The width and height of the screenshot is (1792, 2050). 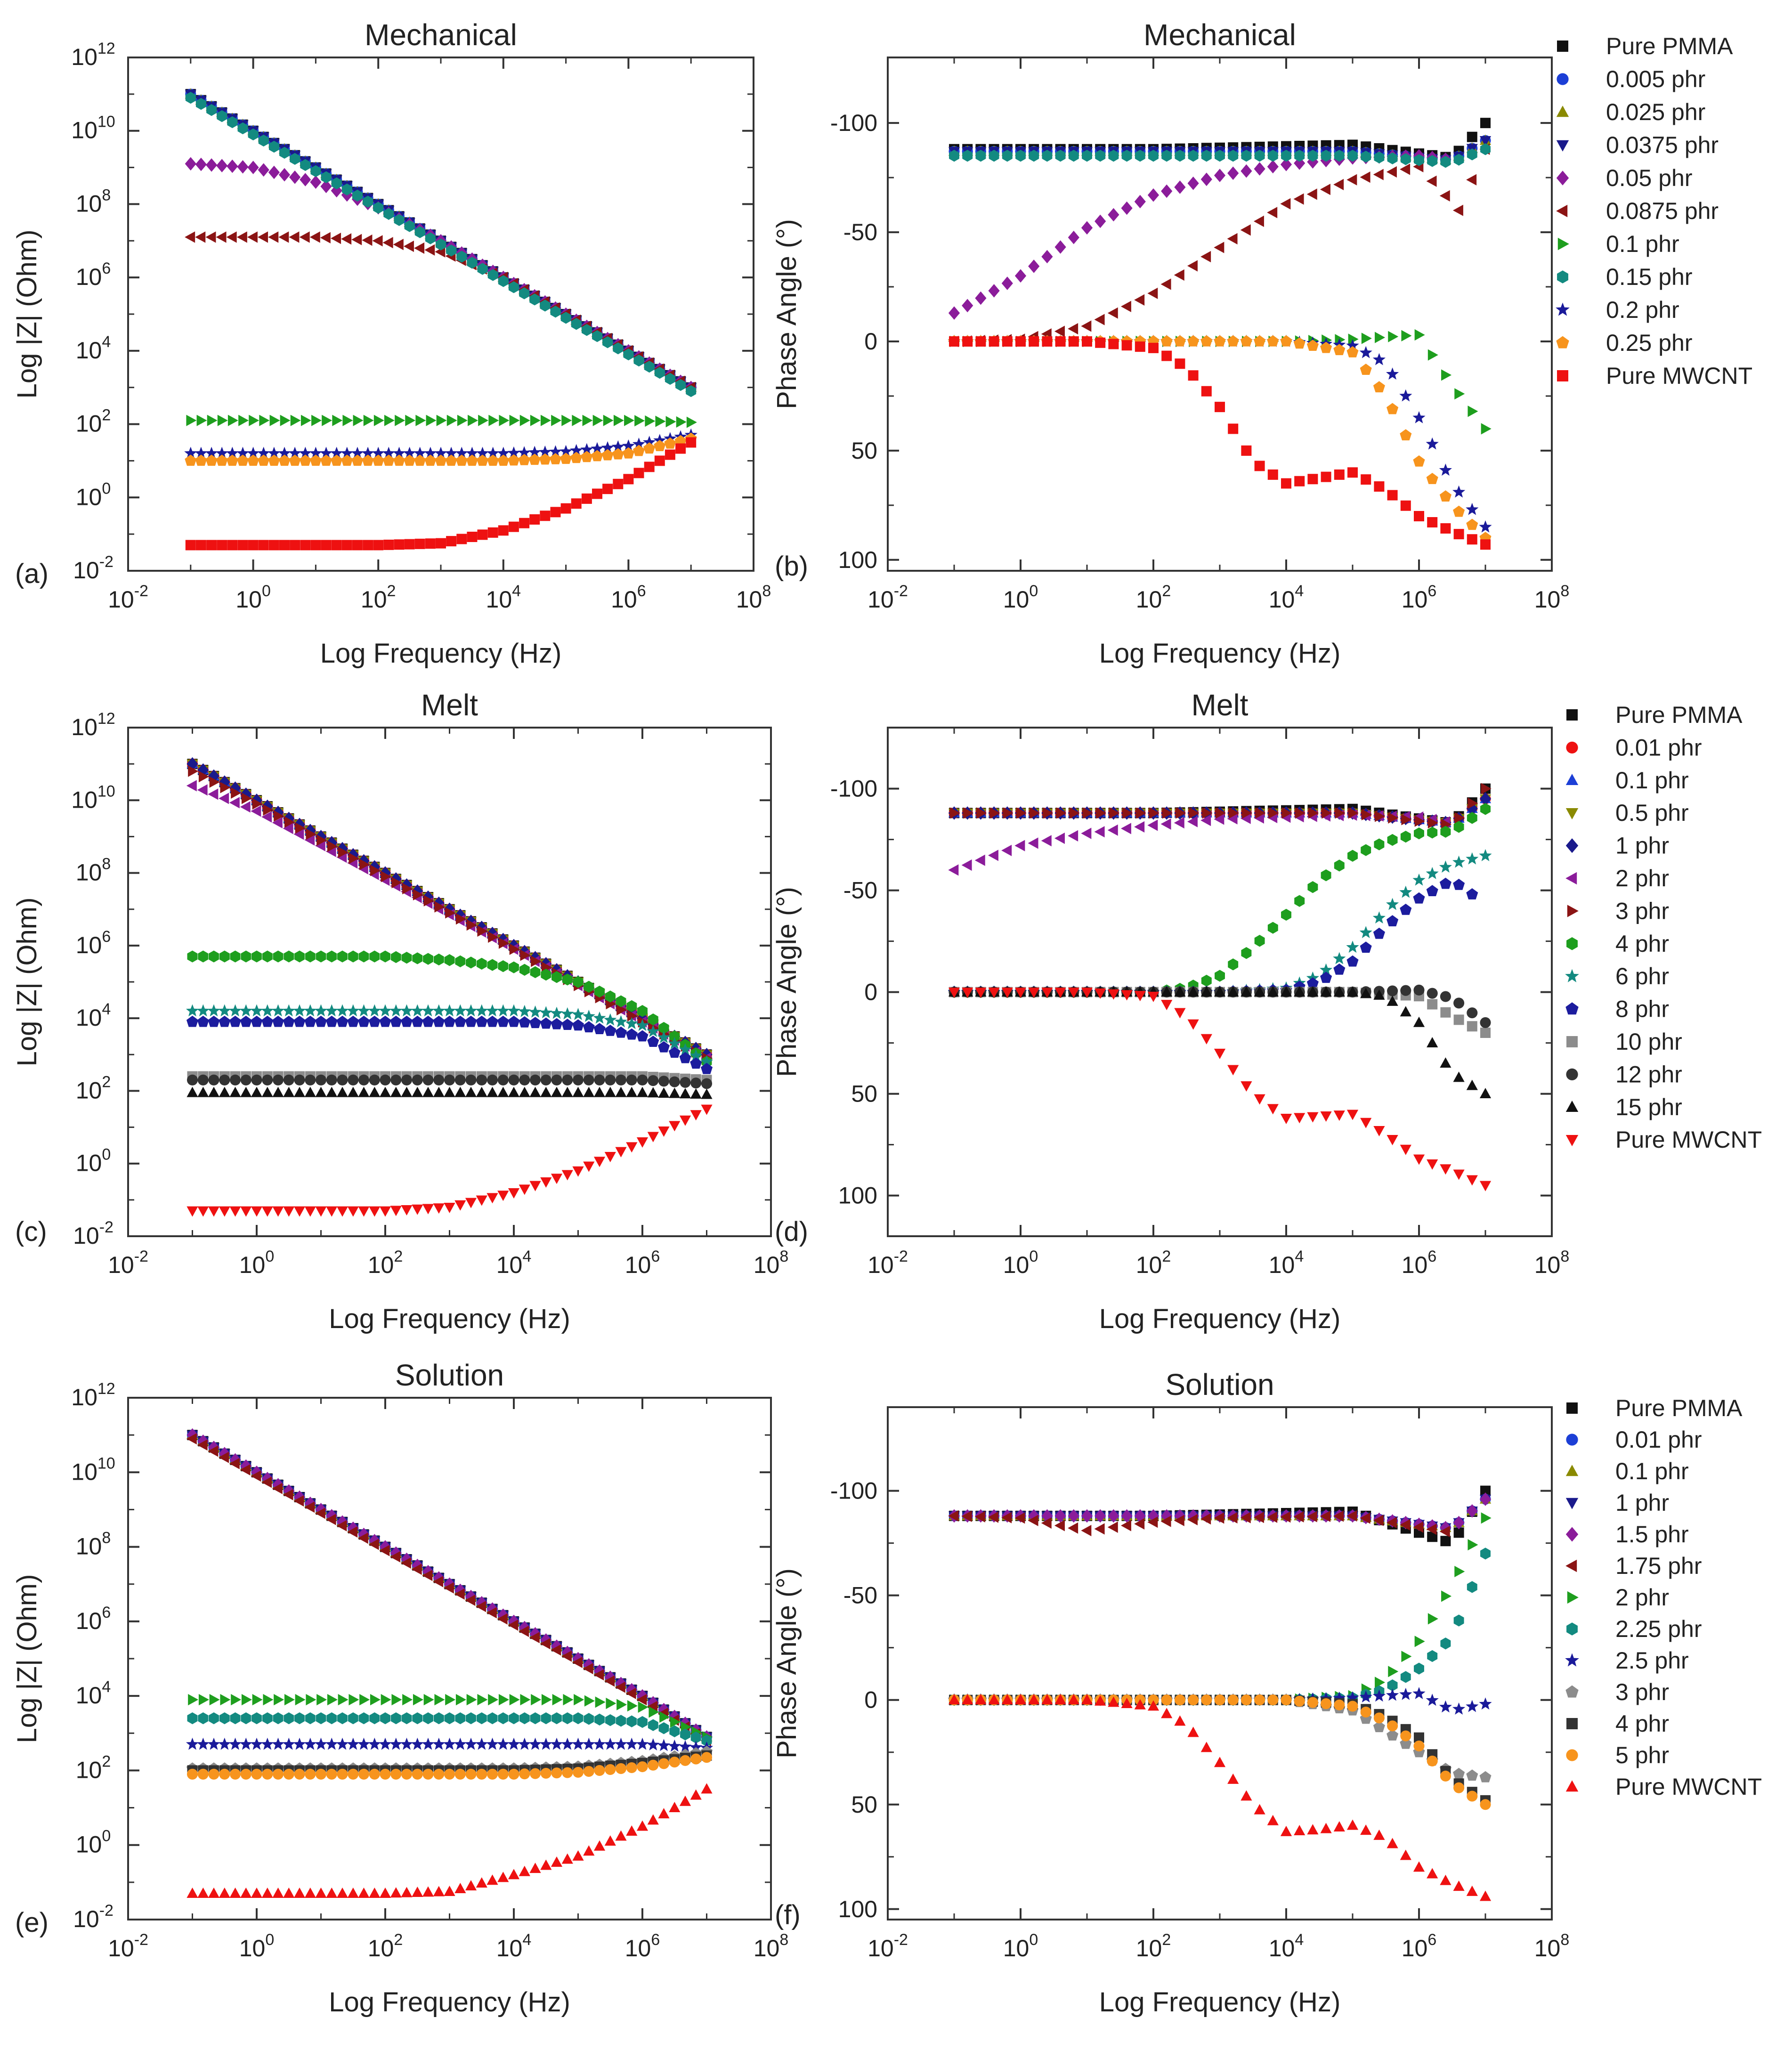 I want to click on legend-marker, so click(x=1573, y=1597).